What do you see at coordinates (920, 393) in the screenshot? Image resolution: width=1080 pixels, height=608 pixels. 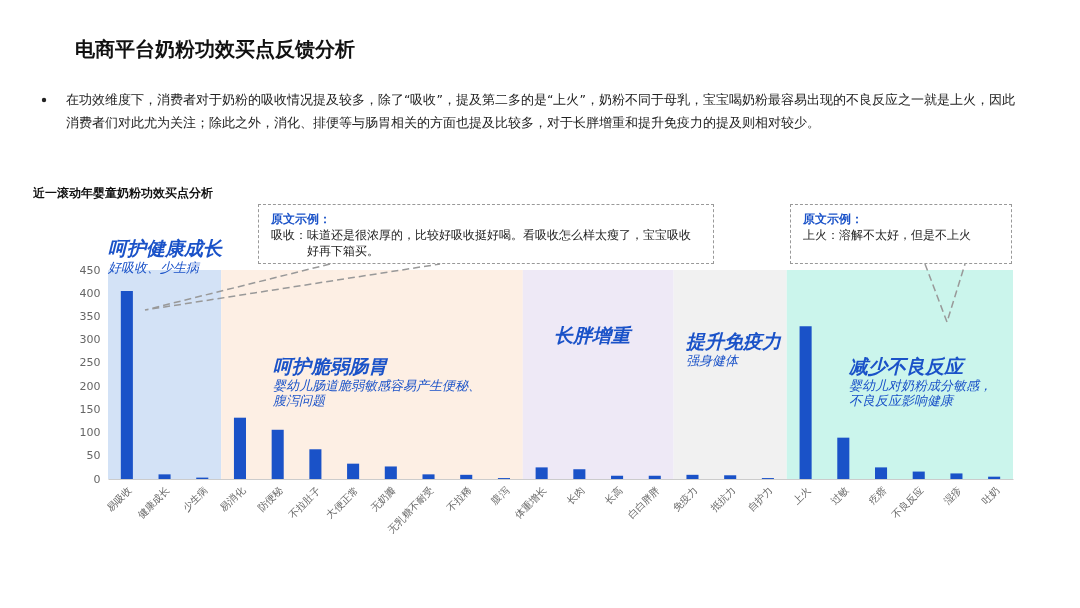 I see `annotation: 婴幼儿对奶粉成分敏感，不良反应影响健康` at bounding box center [920, 393].